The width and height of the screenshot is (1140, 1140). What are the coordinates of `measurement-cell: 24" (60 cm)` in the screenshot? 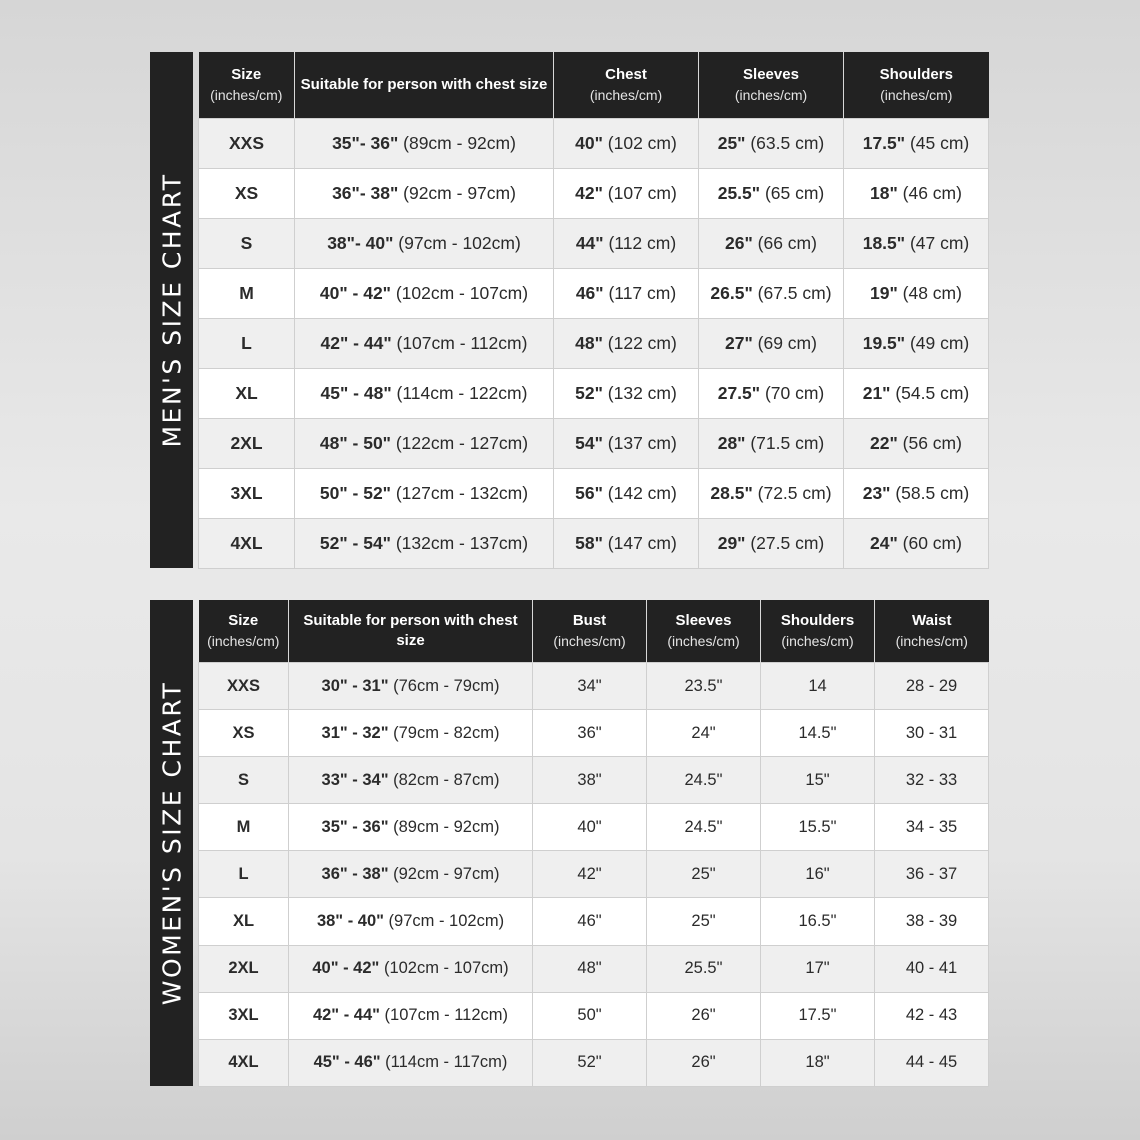 It's located at (916, 543).